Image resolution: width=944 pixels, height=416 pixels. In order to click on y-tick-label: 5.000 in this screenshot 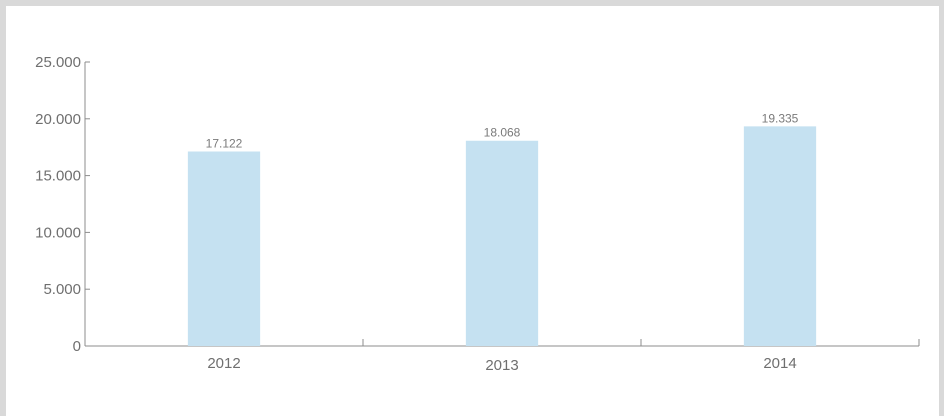, I will do `click(62, 289)`.